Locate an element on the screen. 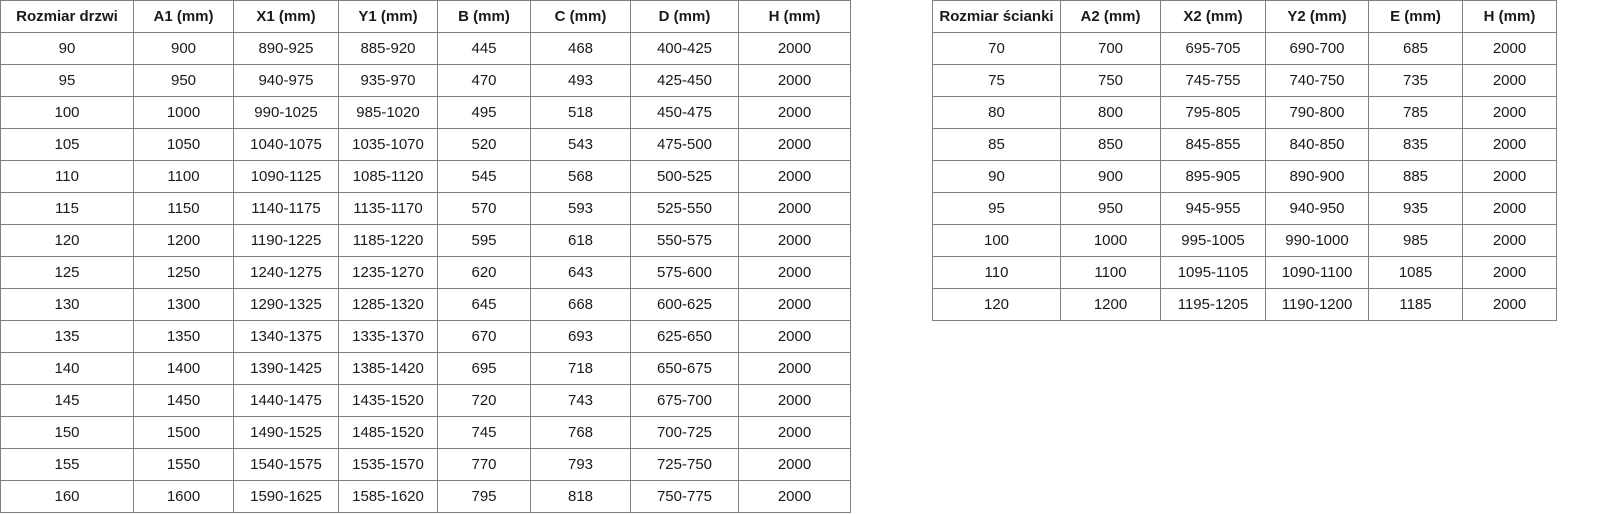 The width and height of the screenshot is (1600, 514). cell-0: 150 is located at coordinates (67, 432).